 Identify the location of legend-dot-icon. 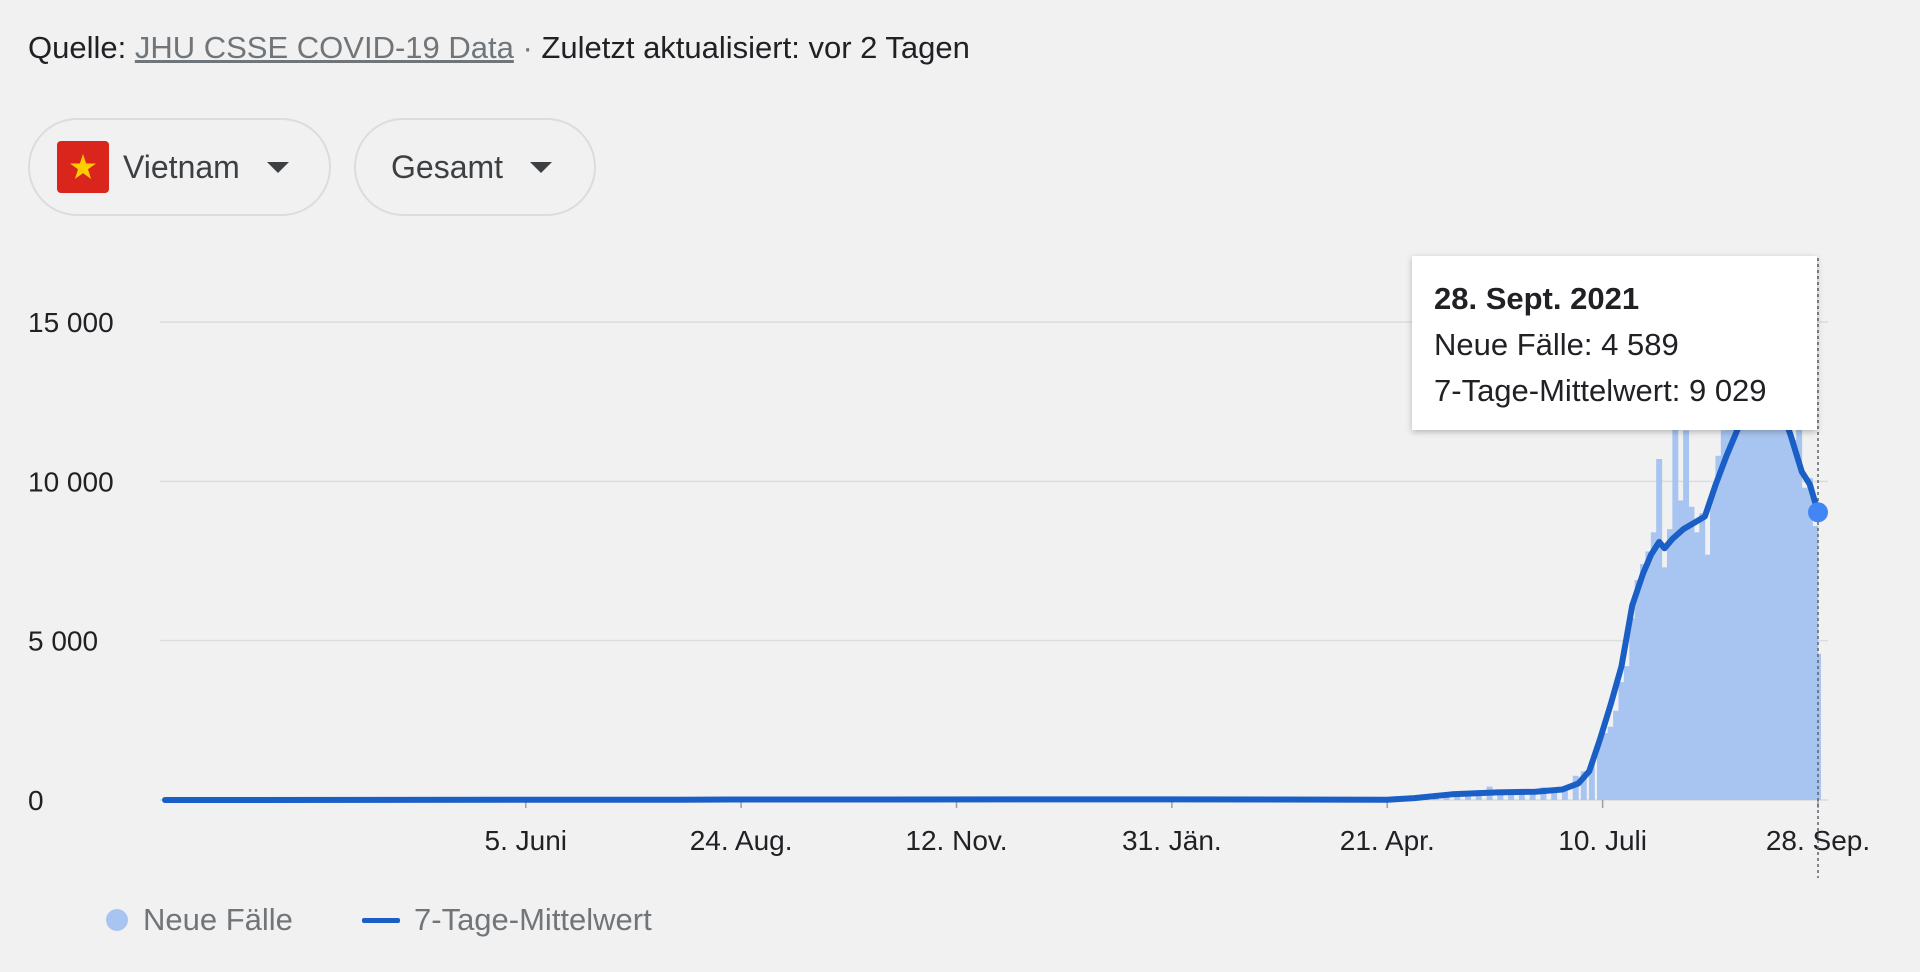
(117, 920).